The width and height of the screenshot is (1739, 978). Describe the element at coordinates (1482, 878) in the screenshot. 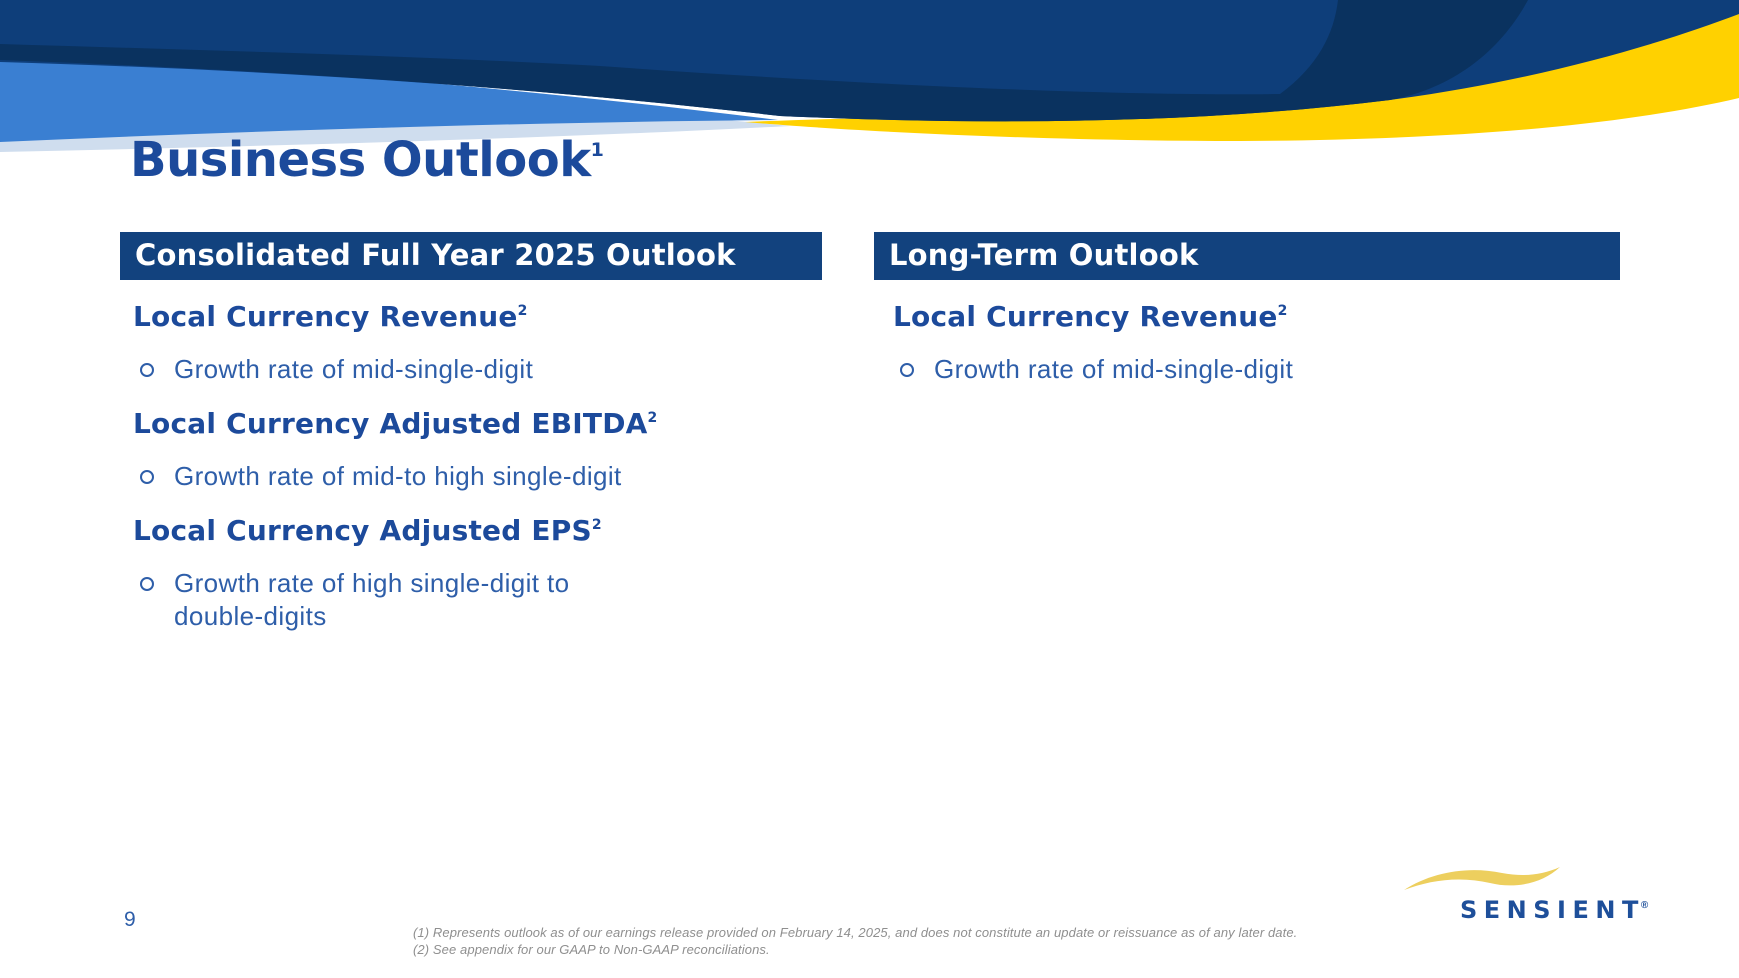

I see `logo-swoosh-icon` at that location.